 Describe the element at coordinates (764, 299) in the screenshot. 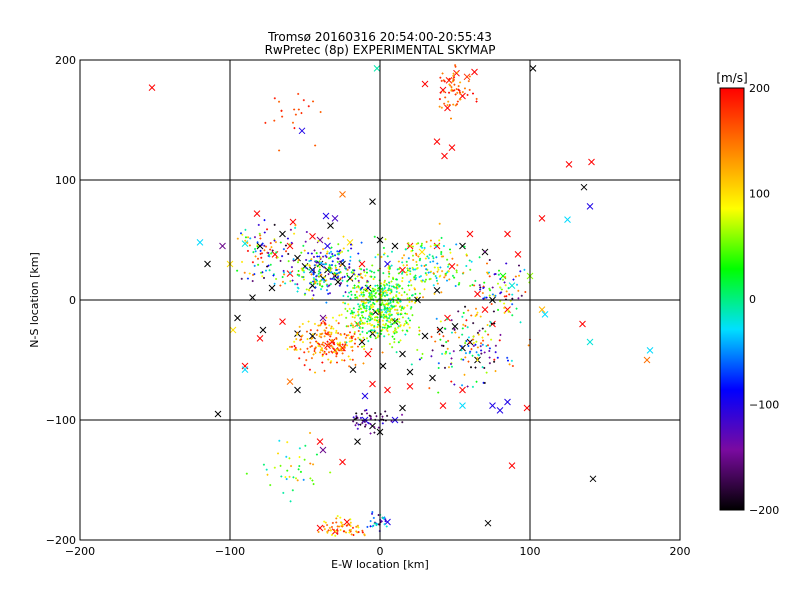

I see `colorbar-ticks: 200 100 0 −100 −200` at that location.